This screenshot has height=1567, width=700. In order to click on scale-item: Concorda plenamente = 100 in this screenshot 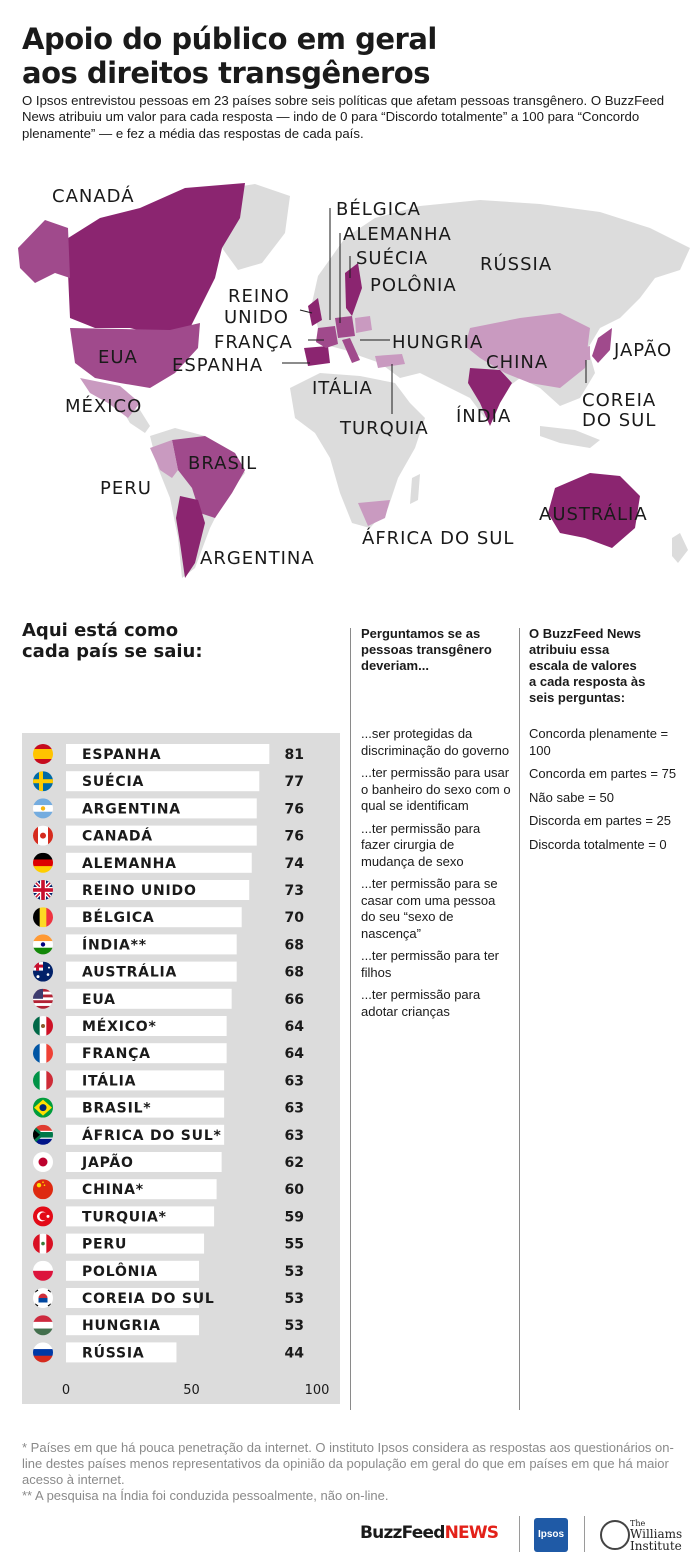, I will do `click(599, 742)`.